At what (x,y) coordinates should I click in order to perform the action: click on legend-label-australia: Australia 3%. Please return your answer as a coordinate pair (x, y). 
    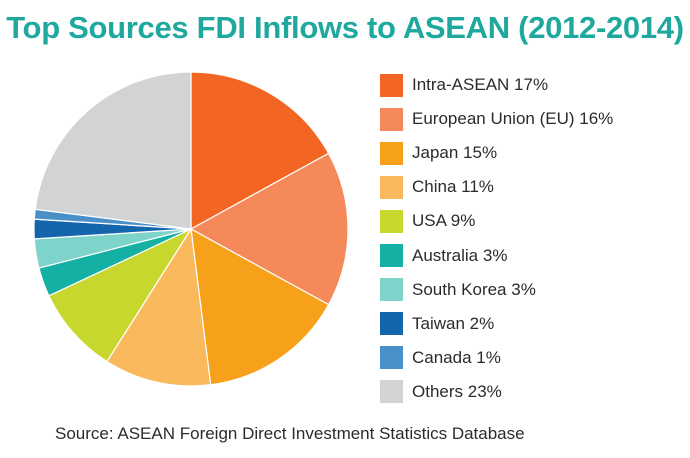
    Looking at the image, I should click on (460, 255).